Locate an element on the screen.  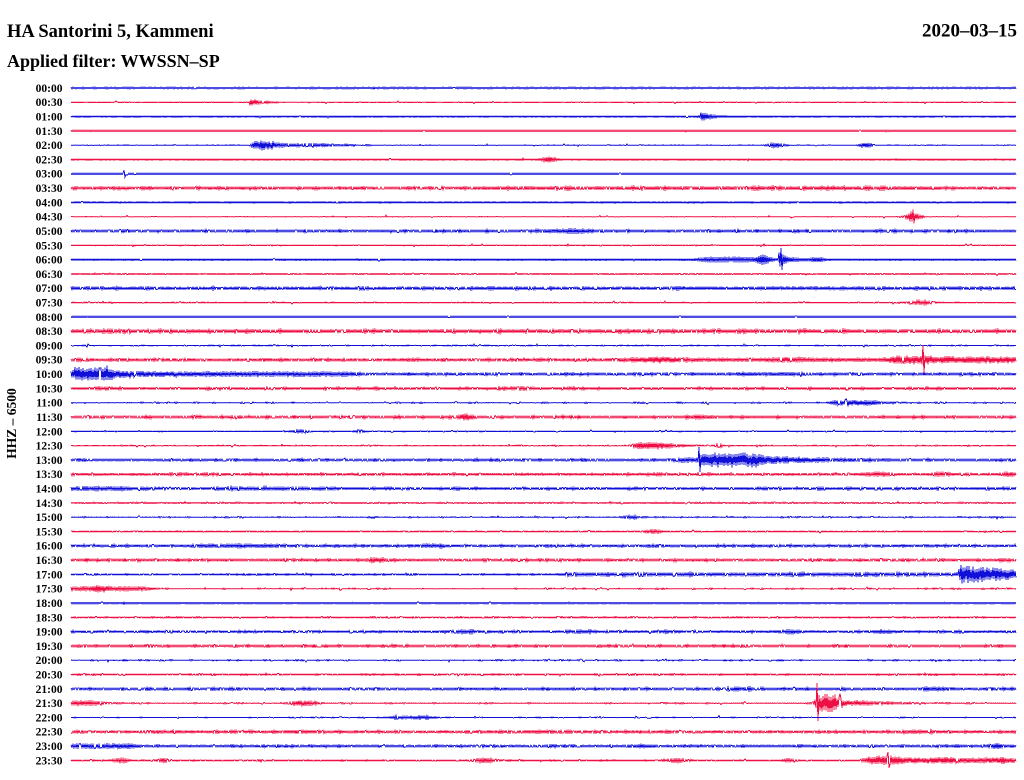
svg-text: 14:00 is located at coordinates (49, 490).